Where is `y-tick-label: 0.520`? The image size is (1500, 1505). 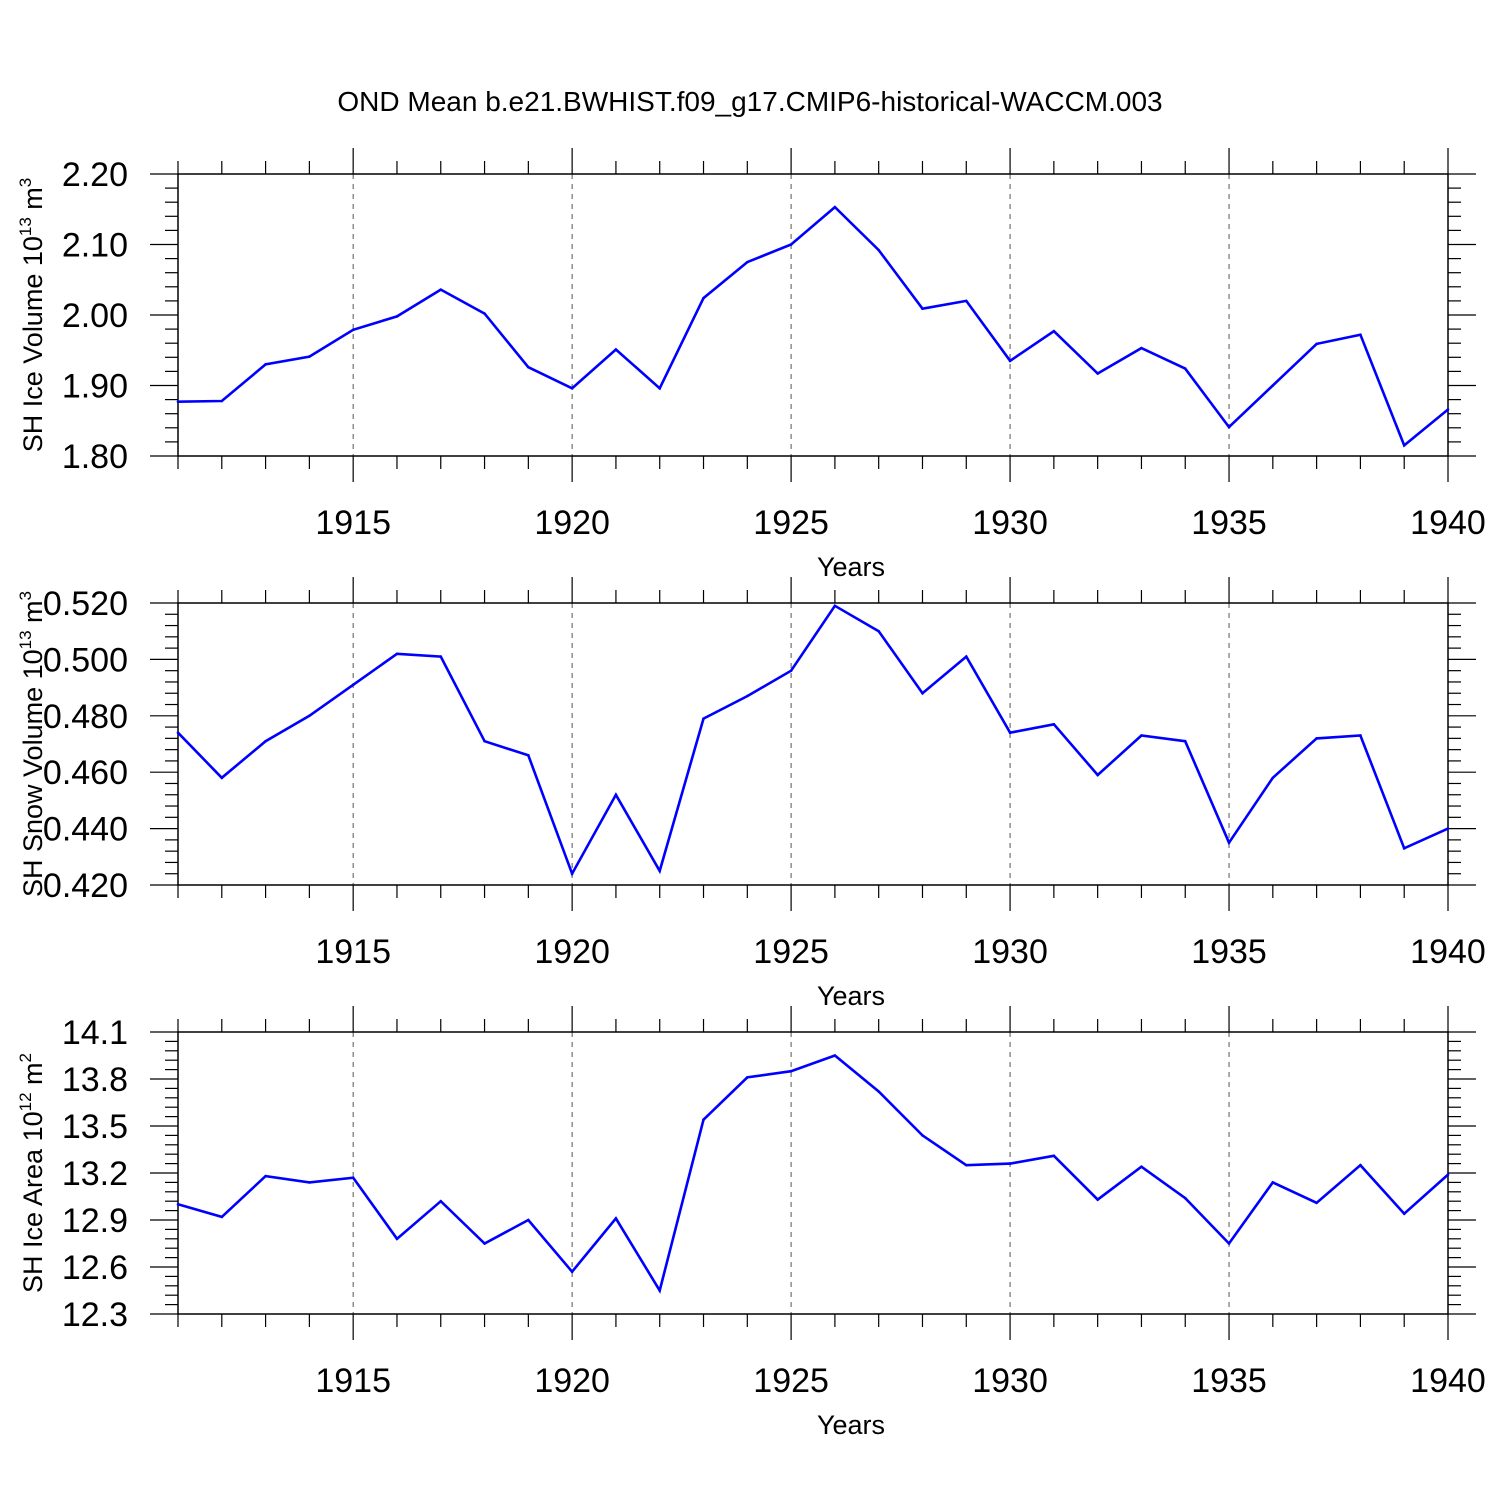
y-tick-label: 0.520 is located at coordinates (85, 604).